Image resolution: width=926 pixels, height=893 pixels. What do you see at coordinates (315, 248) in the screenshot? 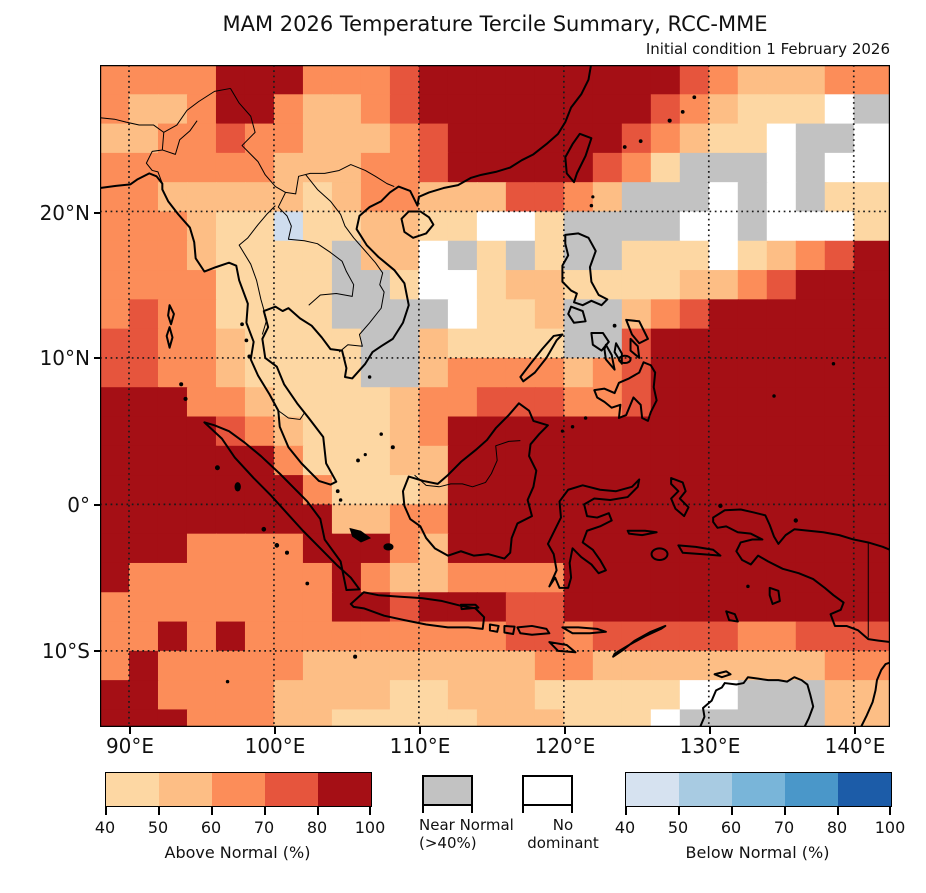
I see `border-thailand-laos` at bounding box center [315, 248].